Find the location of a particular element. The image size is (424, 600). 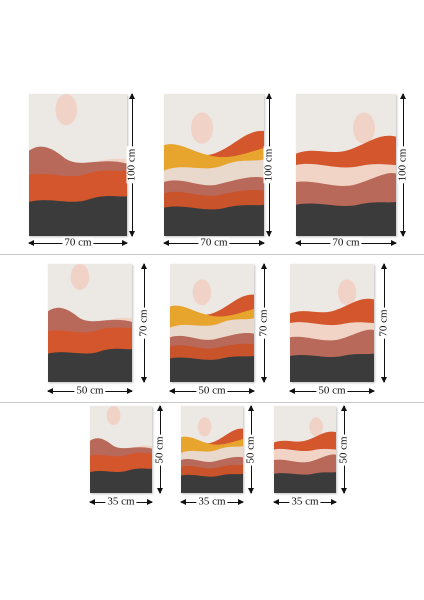

height-dimension-large-3: 100 cm is located at coordinates (403, 165).